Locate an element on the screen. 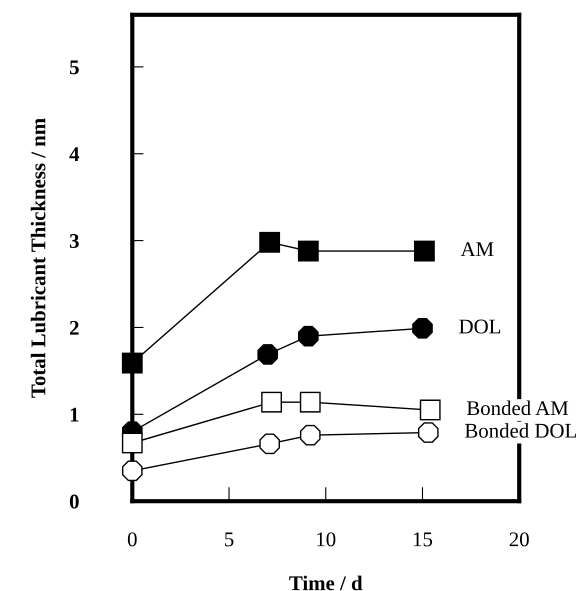 Image resolution: width=588 pixels, height=591 pixels. y-tick-label: 3 is located at coordinates (74, 241).